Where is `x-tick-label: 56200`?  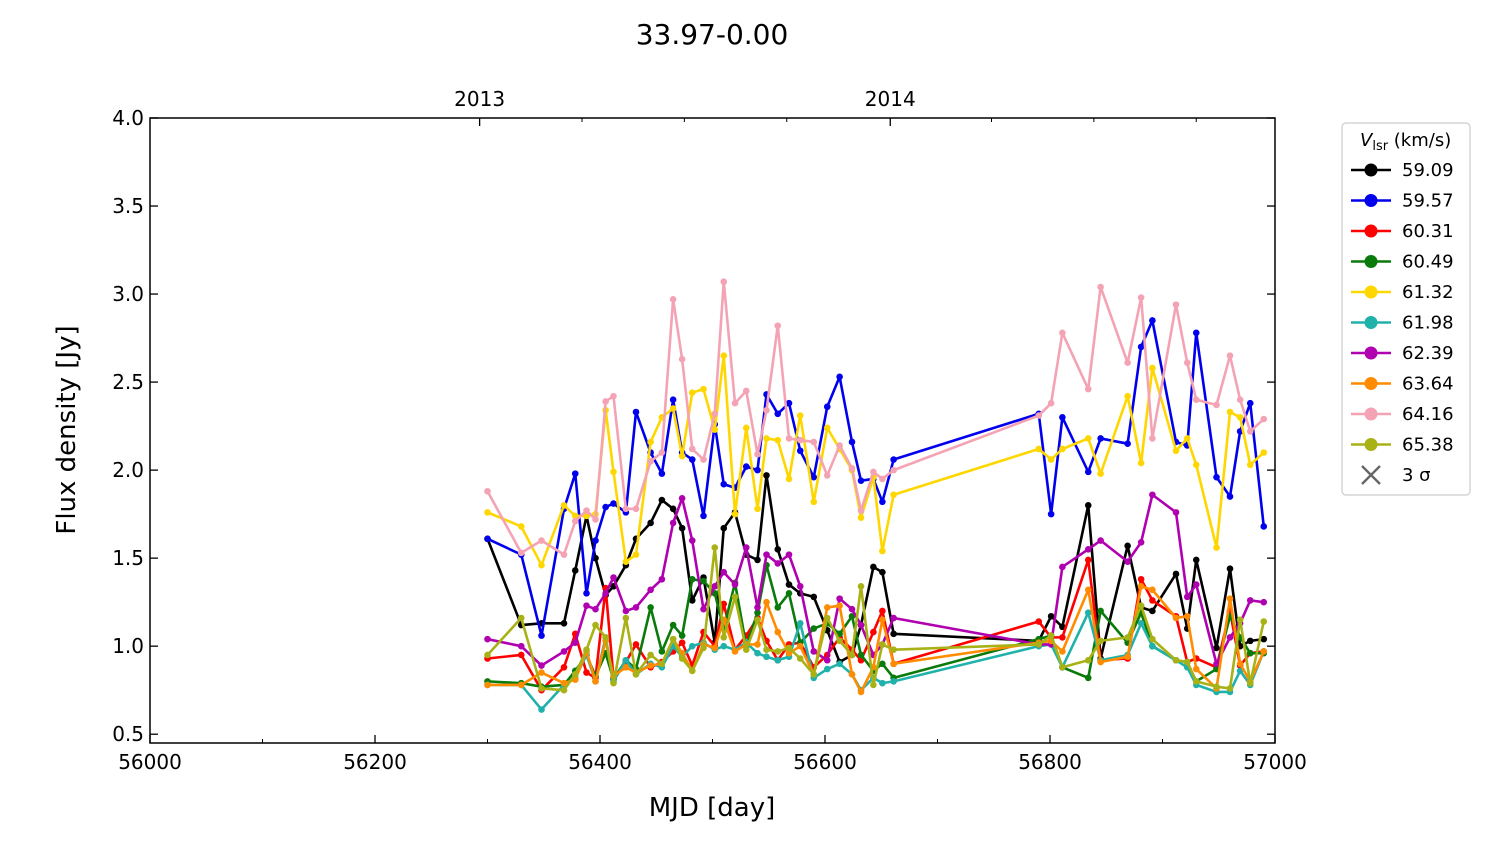
x-tick-label: 56200 is located at coordinates (375, 762).